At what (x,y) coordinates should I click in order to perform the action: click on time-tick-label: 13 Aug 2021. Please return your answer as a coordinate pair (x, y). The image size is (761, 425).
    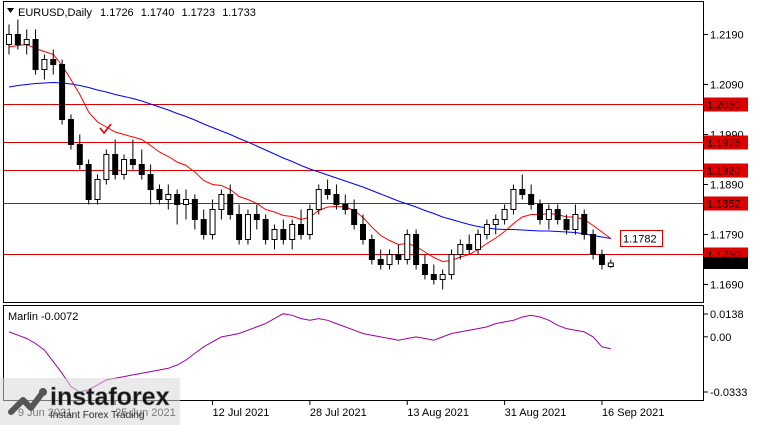
    Looking at the image, I should click on (438, 413).